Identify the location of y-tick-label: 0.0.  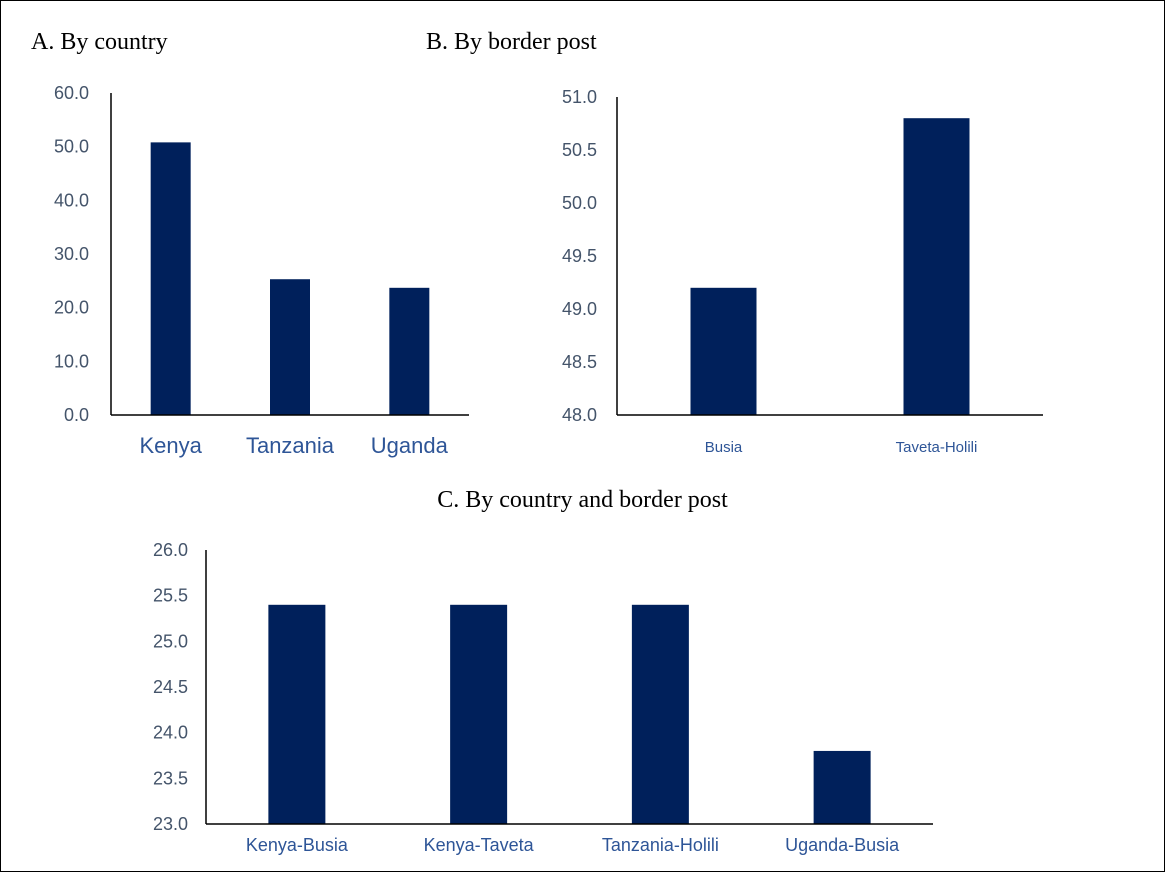
(76, 415).